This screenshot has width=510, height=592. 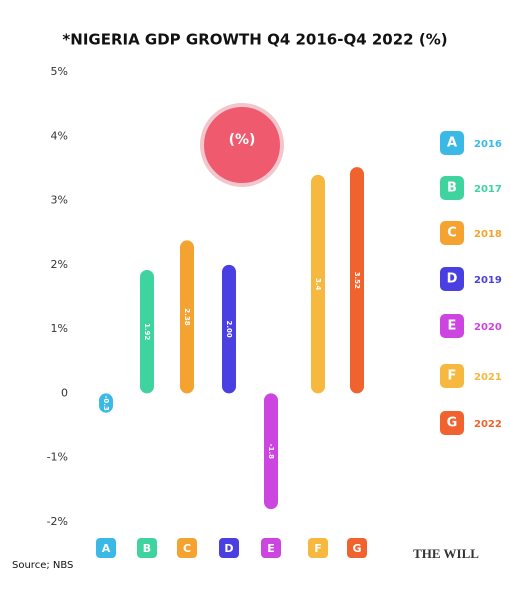 I want to click on legend-year: 2016, so click(x=488, y=144).